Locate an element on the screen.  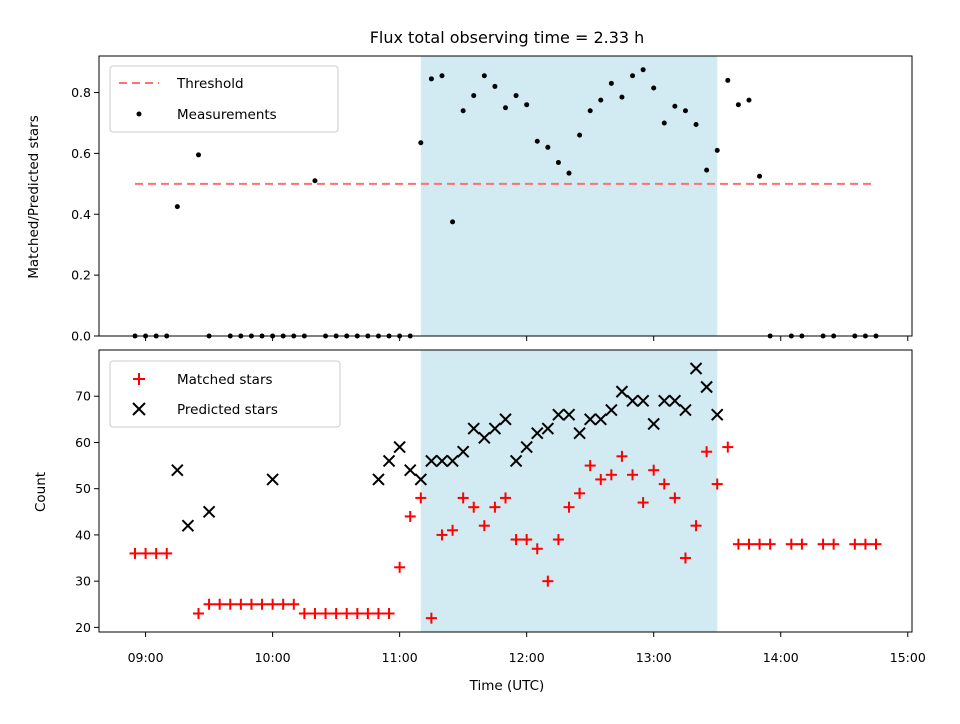
bottom-legend-frame is located at coordinates (225, 394).